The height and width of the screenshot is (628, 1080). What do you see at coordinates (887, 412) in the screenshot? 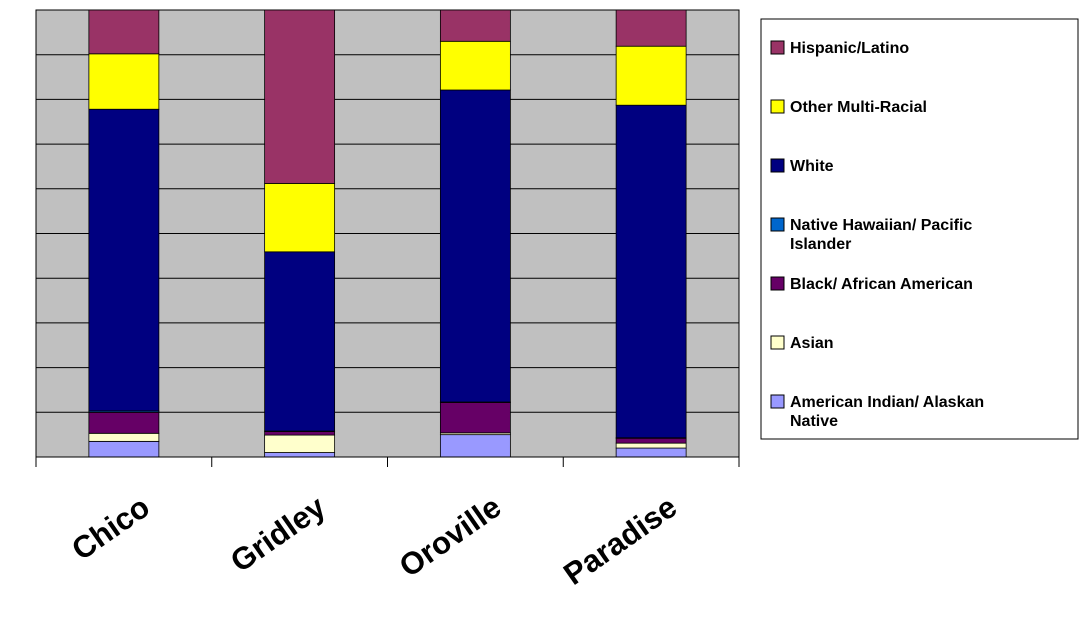
I see `legend-label-american-indian-alaskan-native: American Indian/ Alaskan Native` at bounding box center [887, 412].